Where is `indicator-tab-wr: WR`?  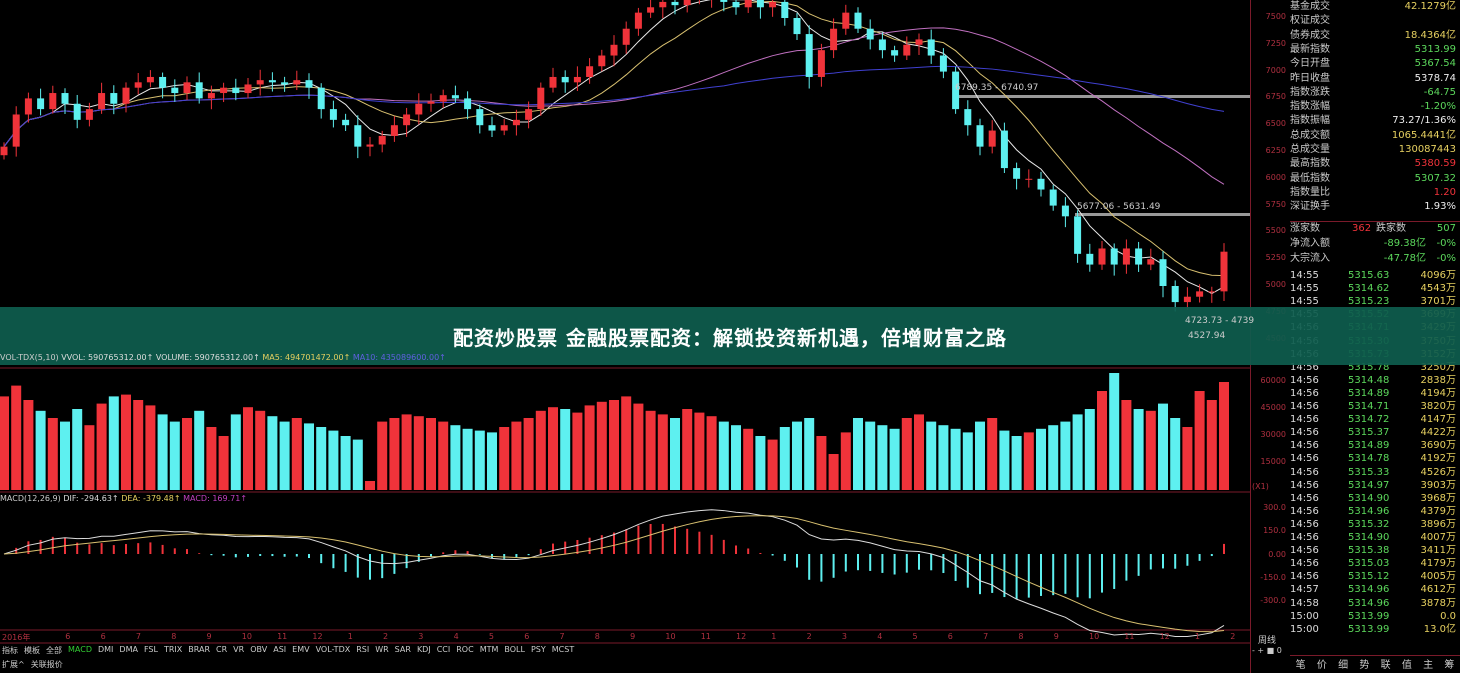 indicator-tab-wr: WR is located at coordinates (382, 649).